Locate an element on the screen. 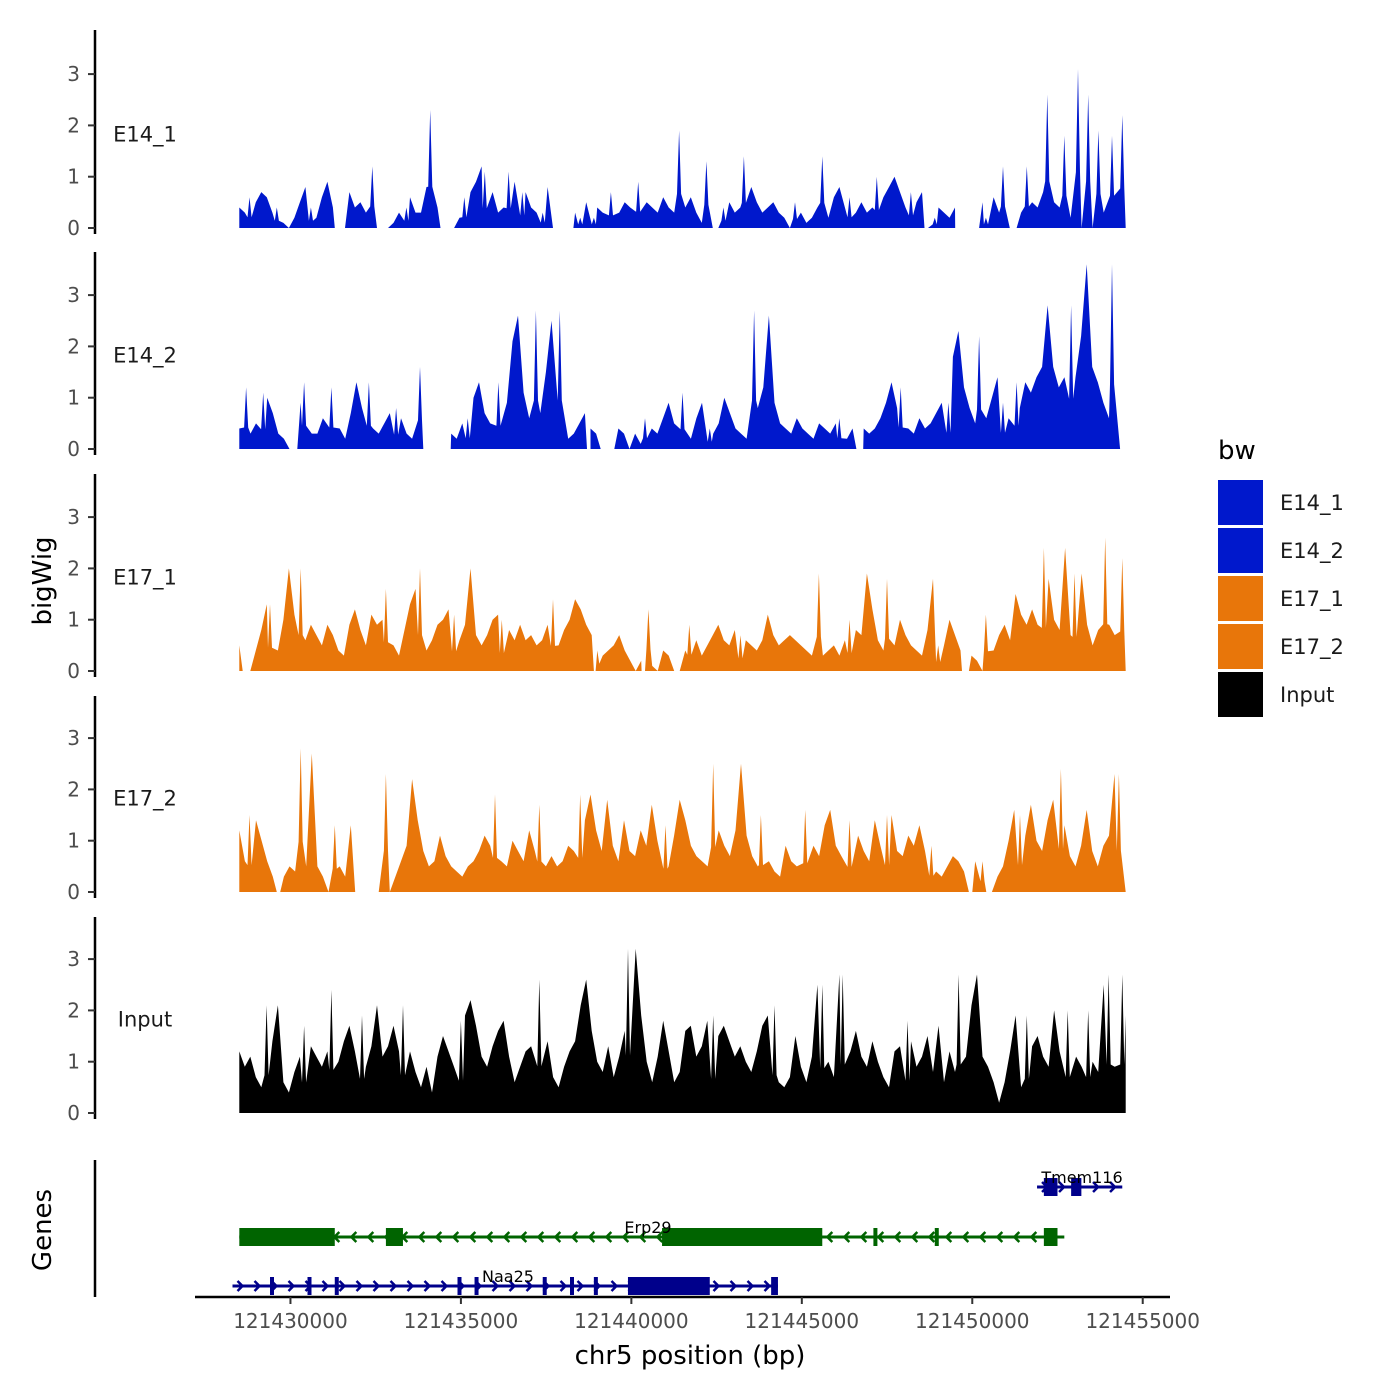 The width and height of the screenshot is (1400, 1400). genes-layer: Tmem116 Erp29 Naa25 is located at coordinates (608, 1228).